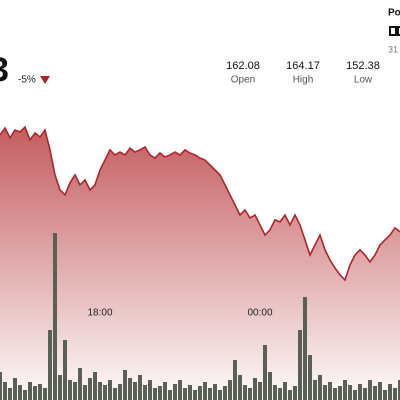  I want to click on price: 3, so click(4, 70).